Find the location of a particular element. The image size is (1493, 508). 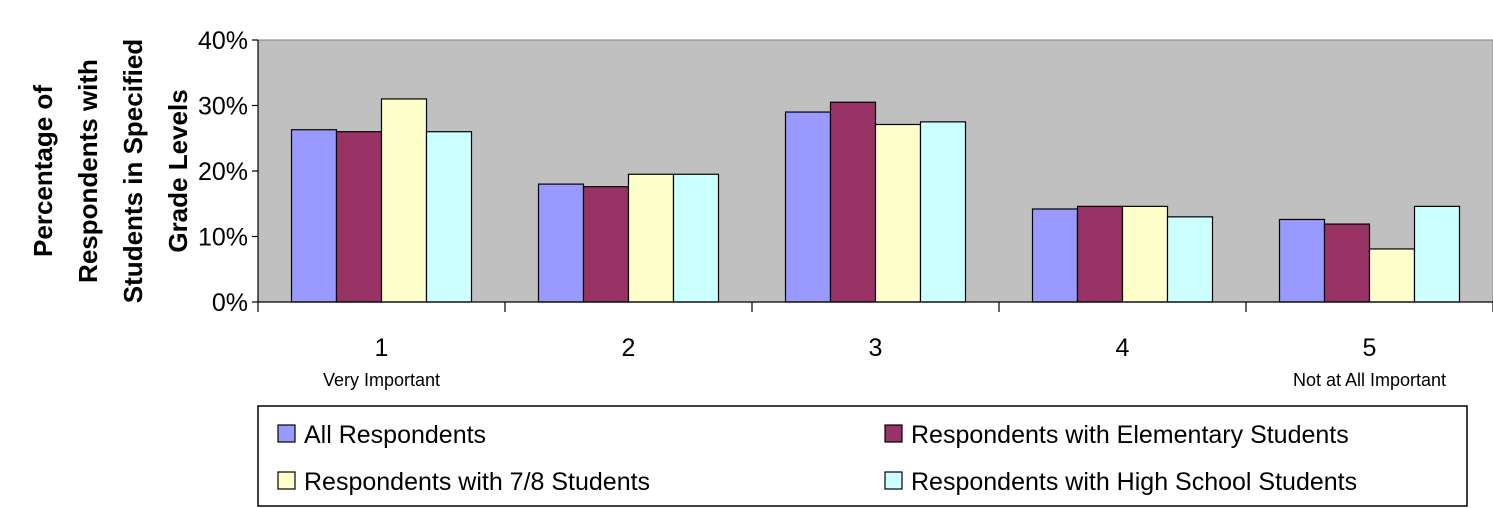

y-axis: 0% 10% 20% 30% 40% is located at coordinates (228, 172).